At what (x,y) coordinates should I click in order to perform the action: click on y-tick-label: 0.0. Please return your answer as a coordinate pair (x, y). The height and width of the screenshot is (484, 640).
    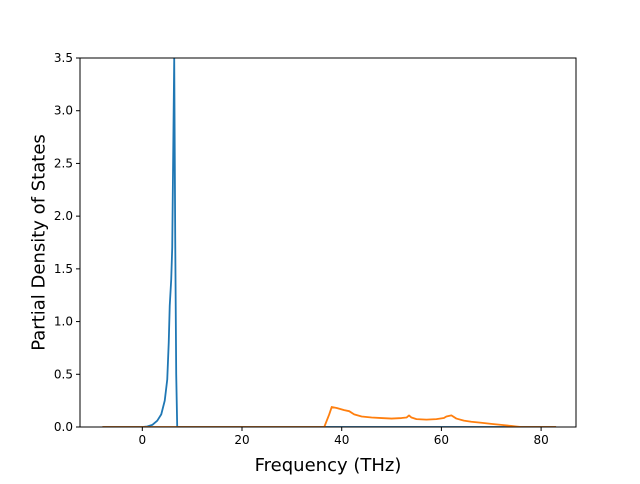
    Looking at the image, I should click on (63, 427).